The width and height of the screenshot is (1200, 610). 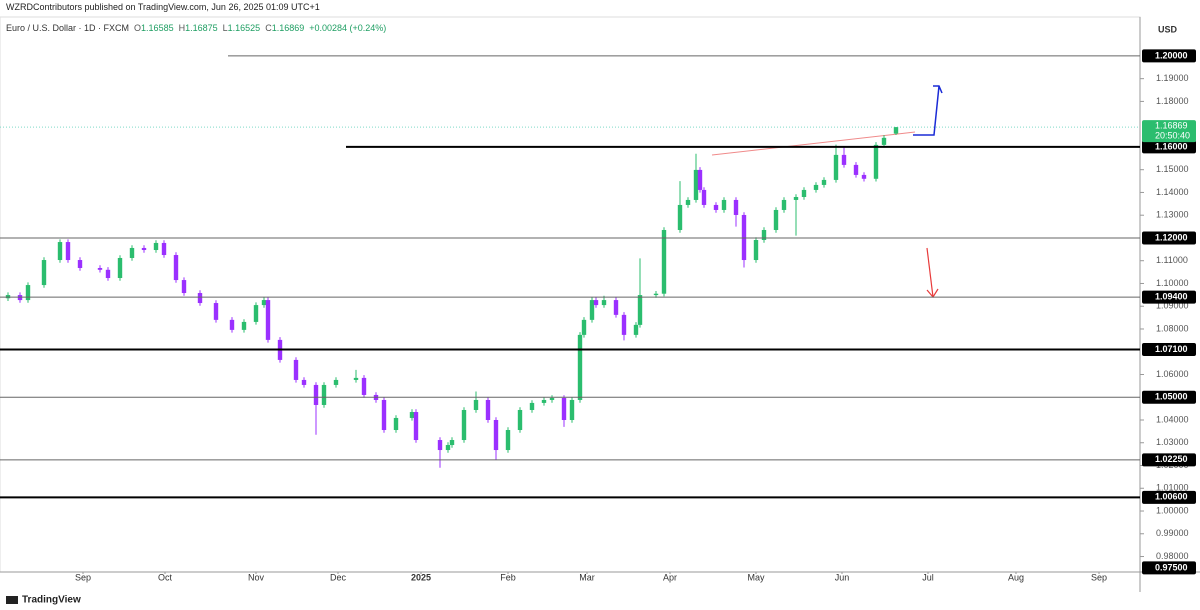 I want to click on legend-value: 1.16869, so click(x=288, y=28).